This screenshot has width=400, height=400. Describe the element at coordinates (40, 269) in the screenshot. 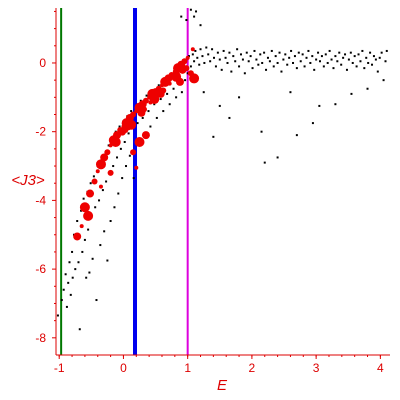

I see `y-tick-label: -6` at that location.